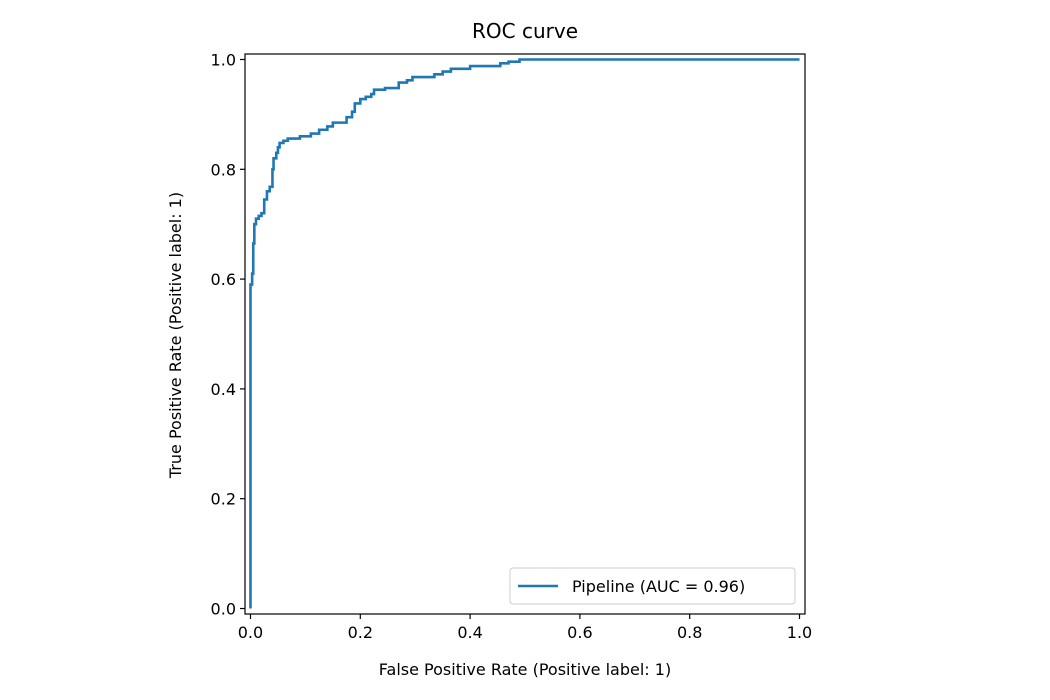 This screenshot has height=700, width=1050. Describe the element at coordinates (525, 31) in the screenshot. I see `chart-title: ROC curve` at that location.